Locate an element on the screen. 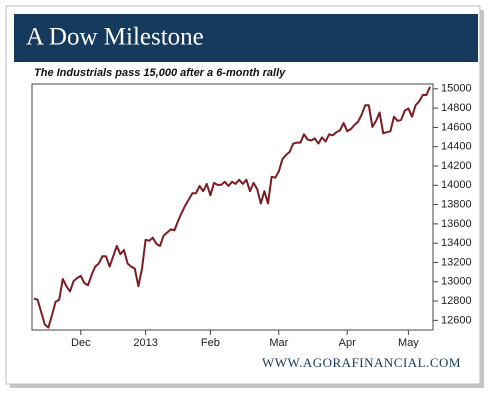 The height and width of the screenshot is (415, 500). header-band is located at coordinates (246, 38).